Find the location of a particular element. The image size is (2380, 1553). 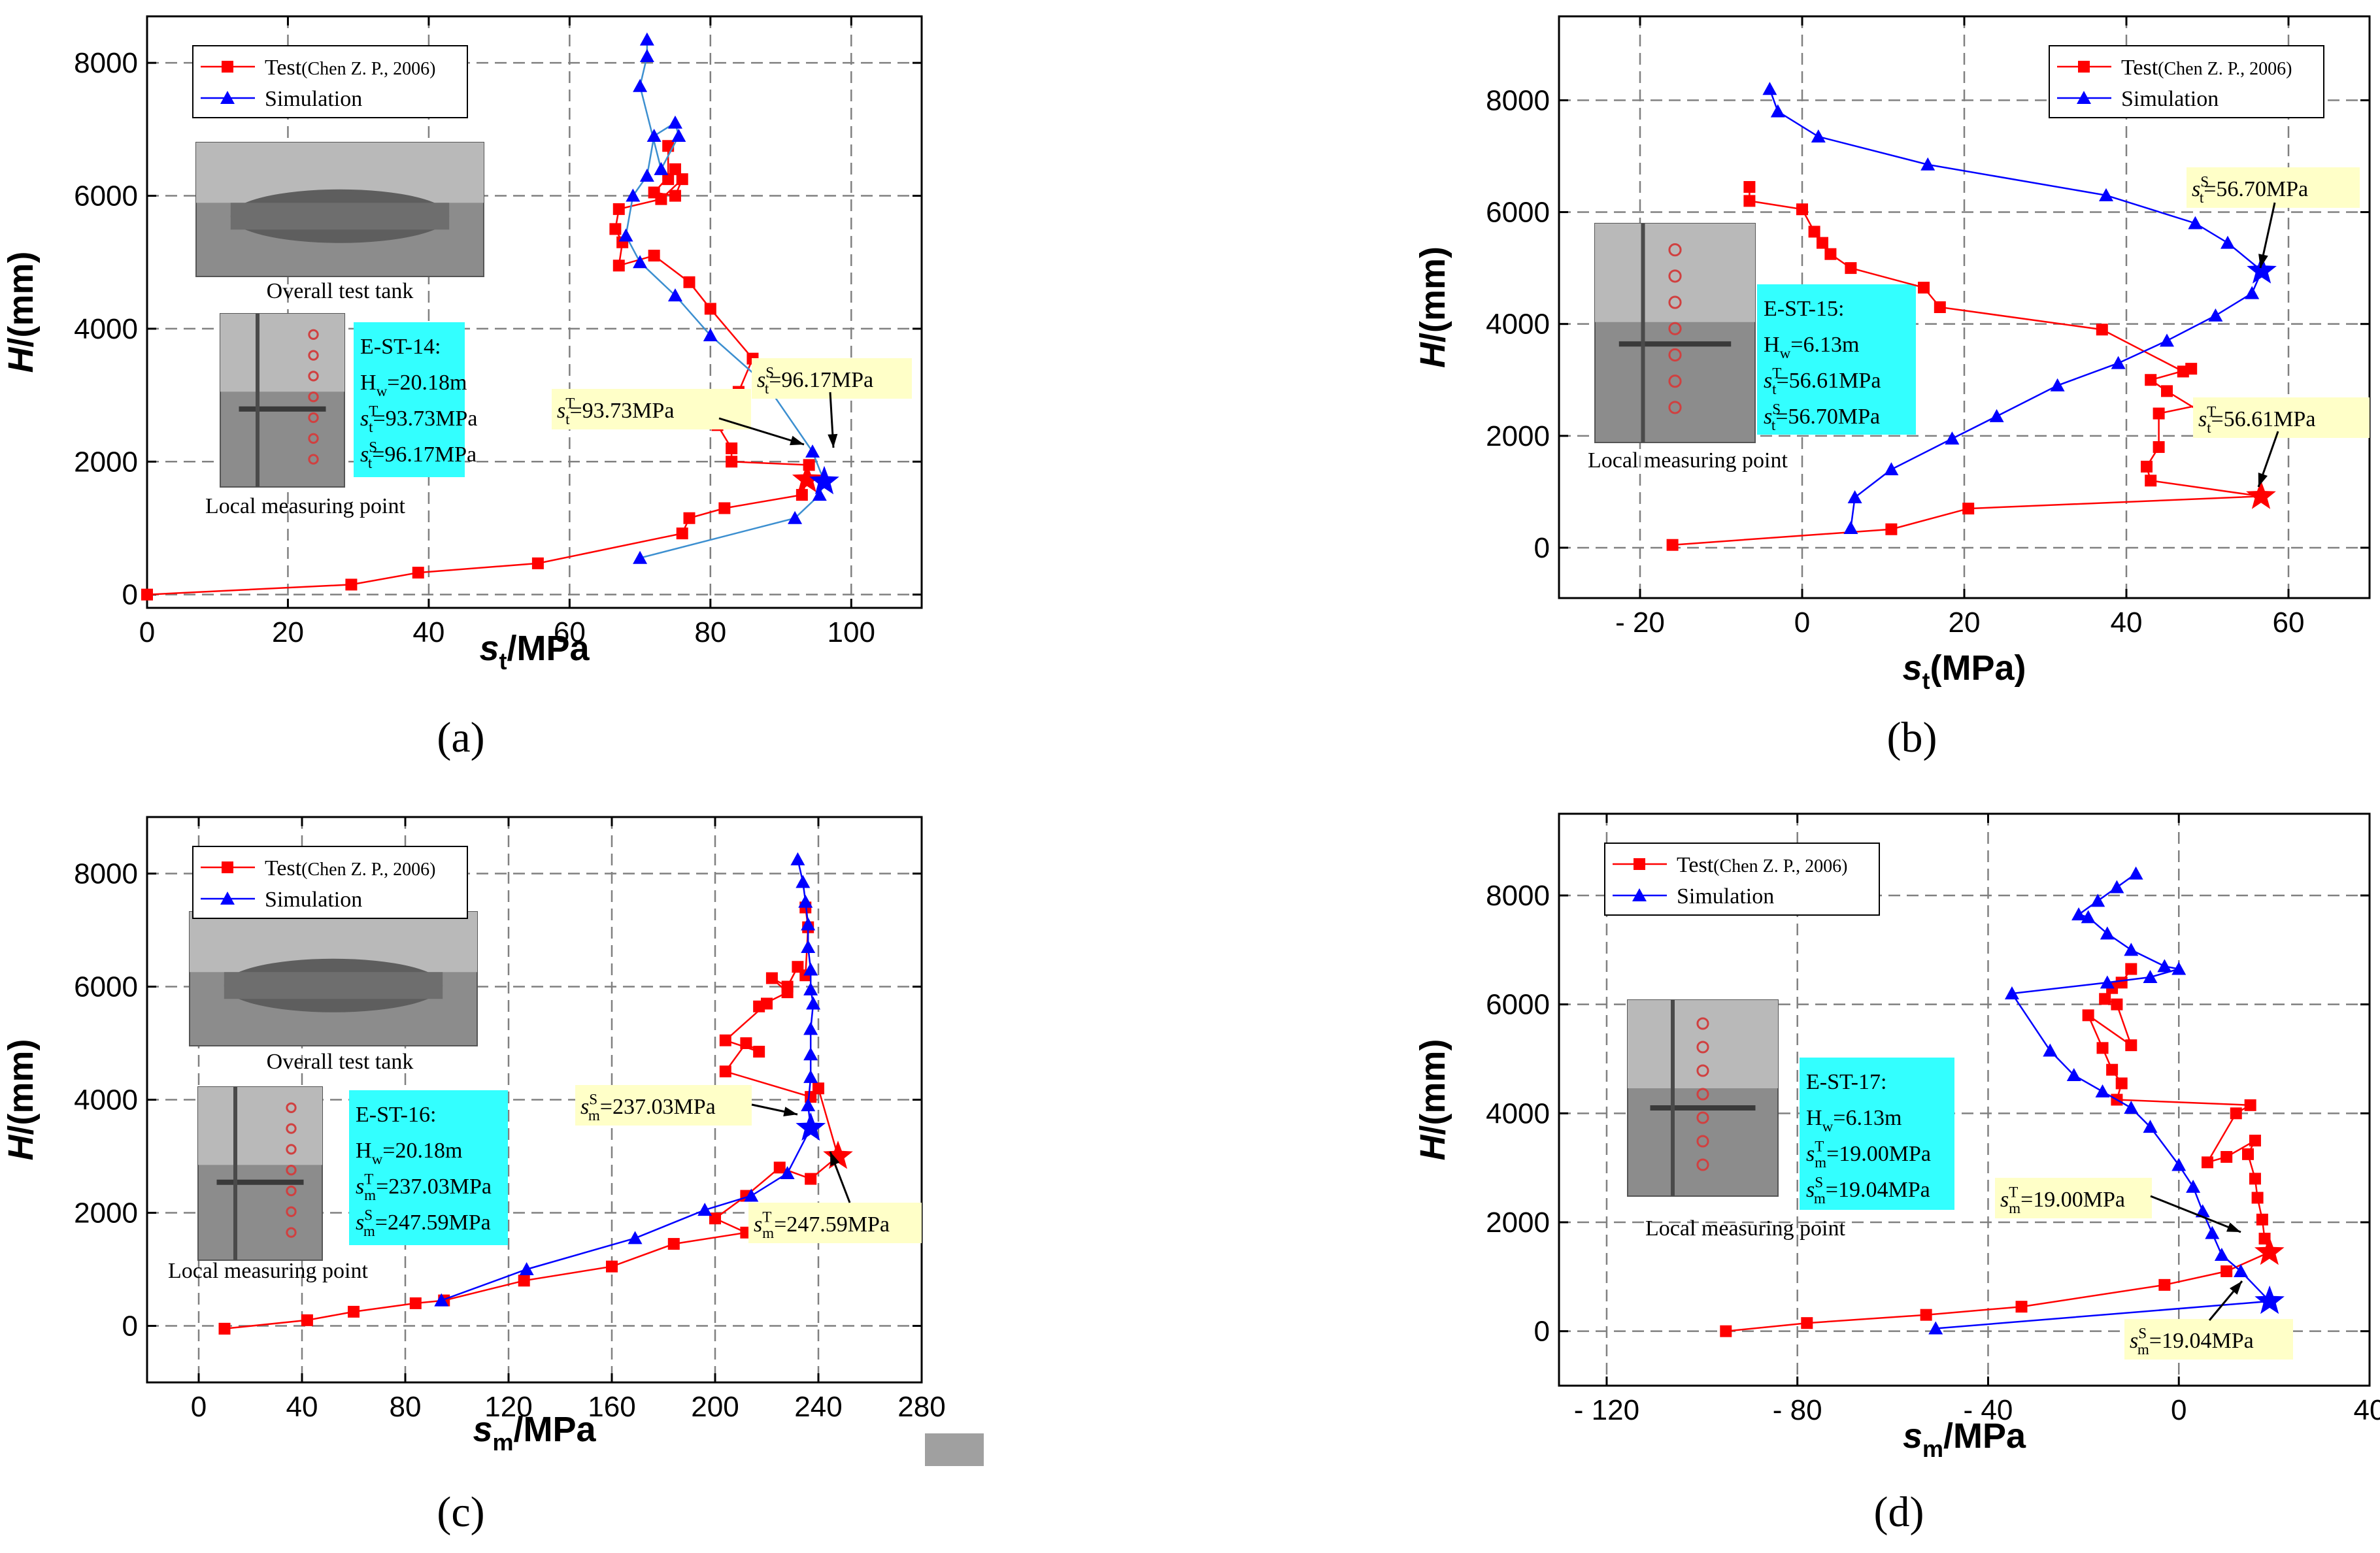

x-tick-label: 80 is located at coordinates (710, 632).